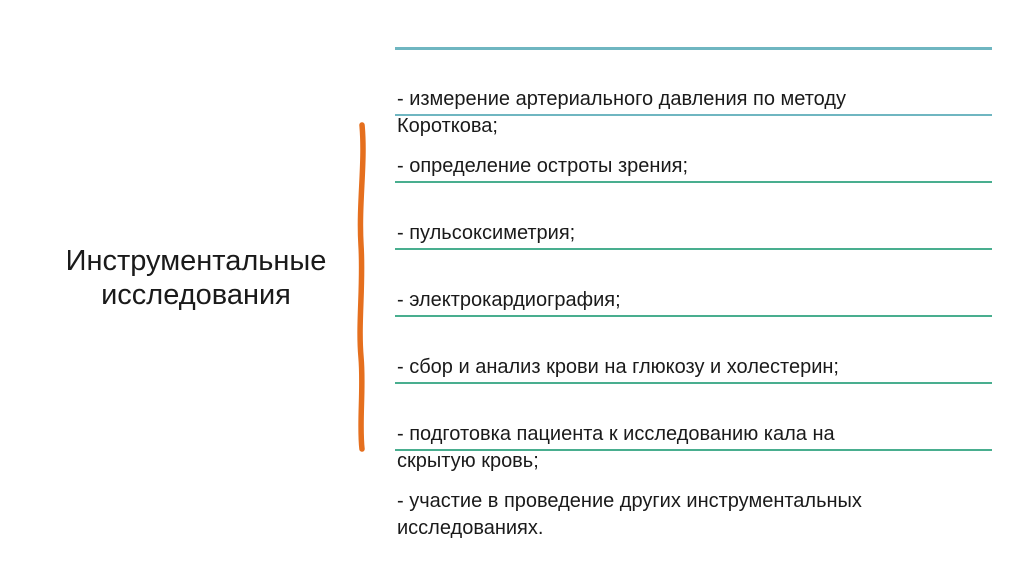 The width and height of the screenshot is (1024, 574). I want to click on list-item: - электрокардиография;, so click(693, 281).